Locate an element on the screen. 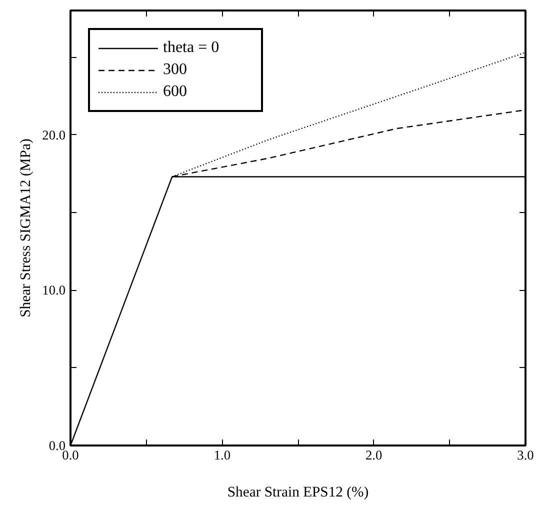 The width and height of the screenshot is (542, 523). y-tick-label: 10.0 is located at coordinates (54, 290).